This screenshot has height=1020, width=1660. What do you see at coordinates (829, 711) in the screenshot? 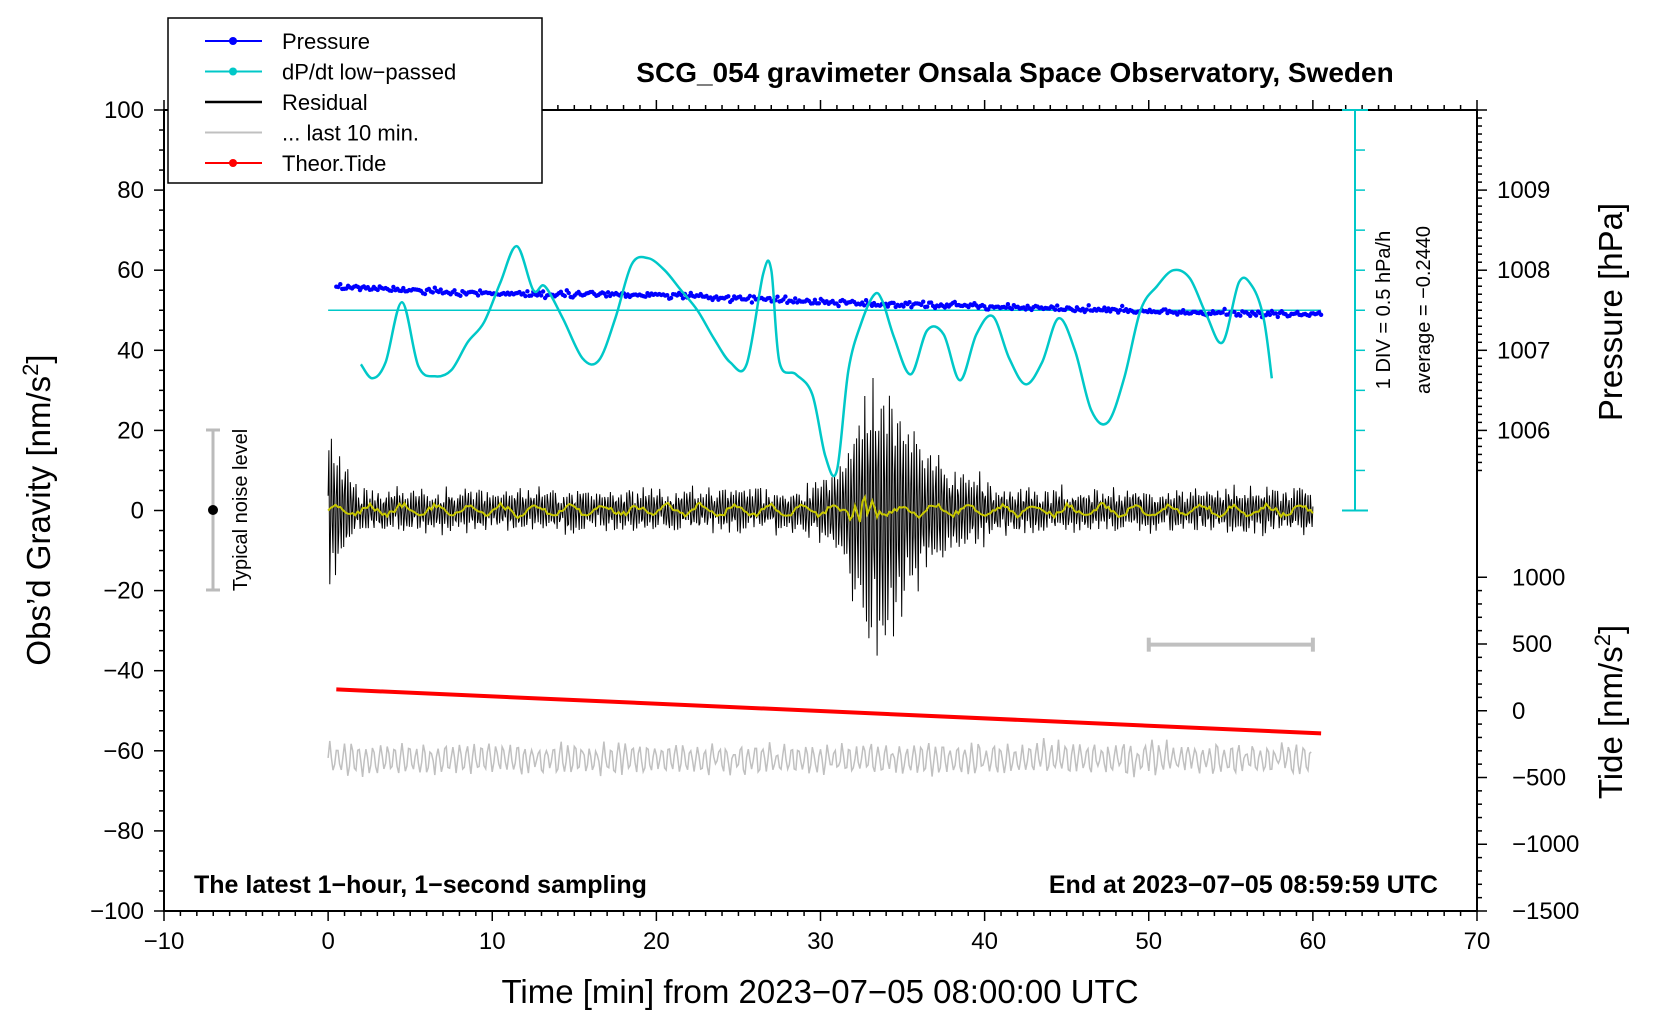
I see `theor-tide-series` at bounding box center [829, 711].